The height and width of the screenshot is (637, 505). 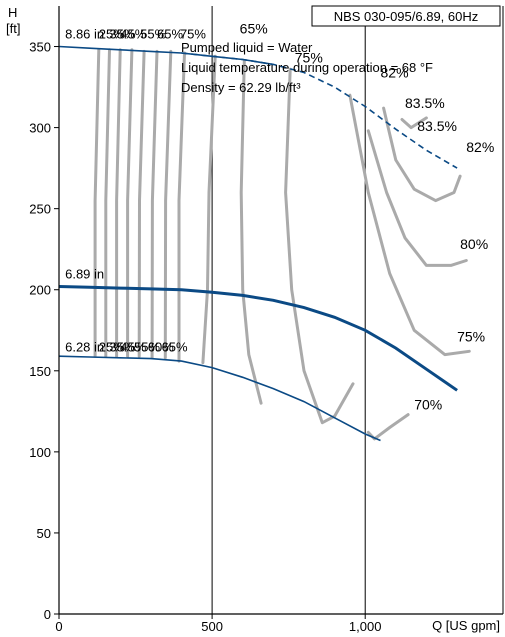 I want to click on y-tick-label-4: 200, so click(x=40, y=290).